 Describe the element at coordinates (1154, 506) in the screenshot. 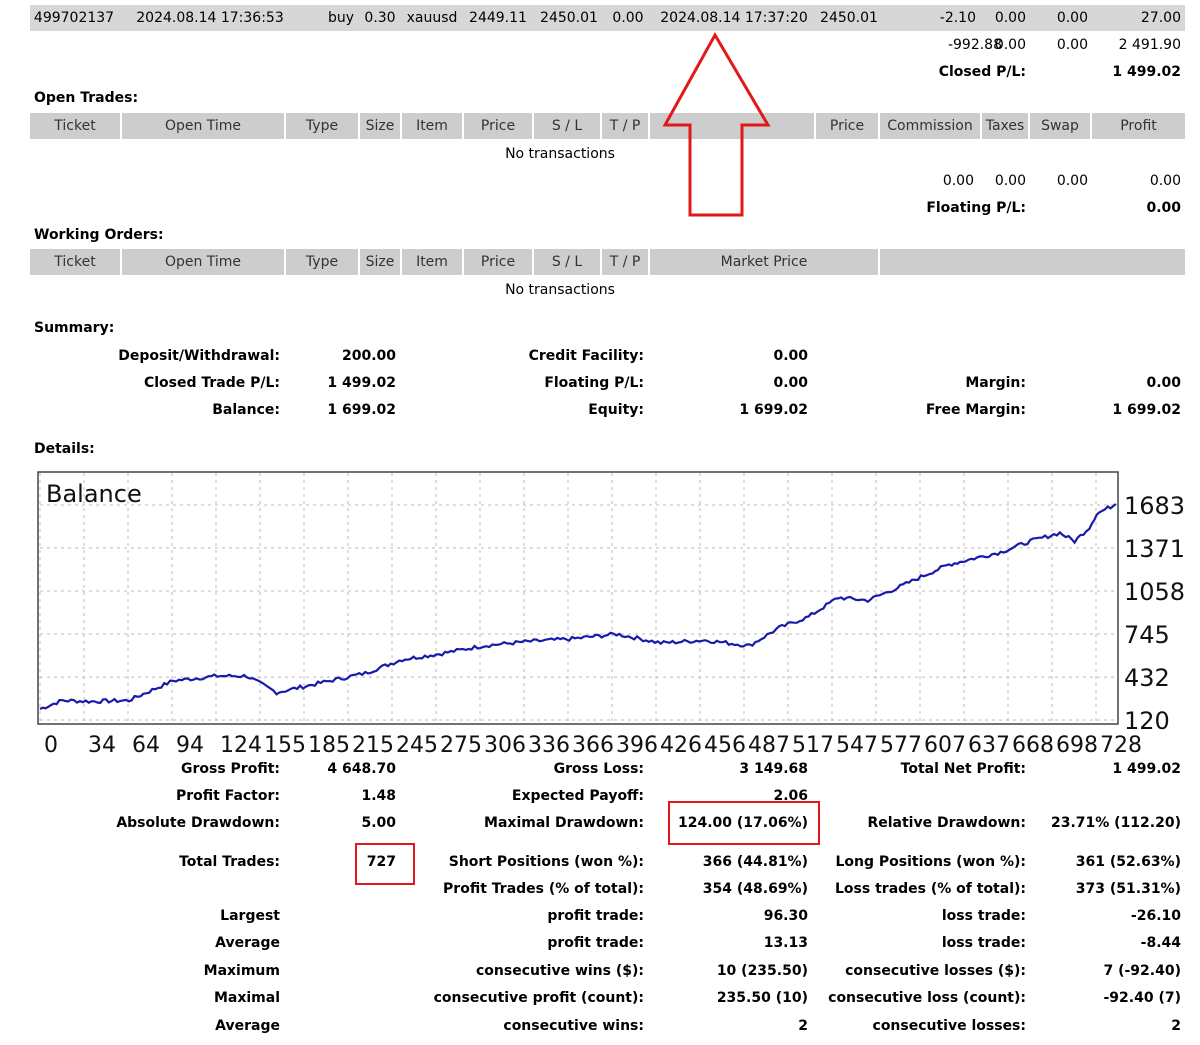

I see `y-tick-label: 1683` at that location.